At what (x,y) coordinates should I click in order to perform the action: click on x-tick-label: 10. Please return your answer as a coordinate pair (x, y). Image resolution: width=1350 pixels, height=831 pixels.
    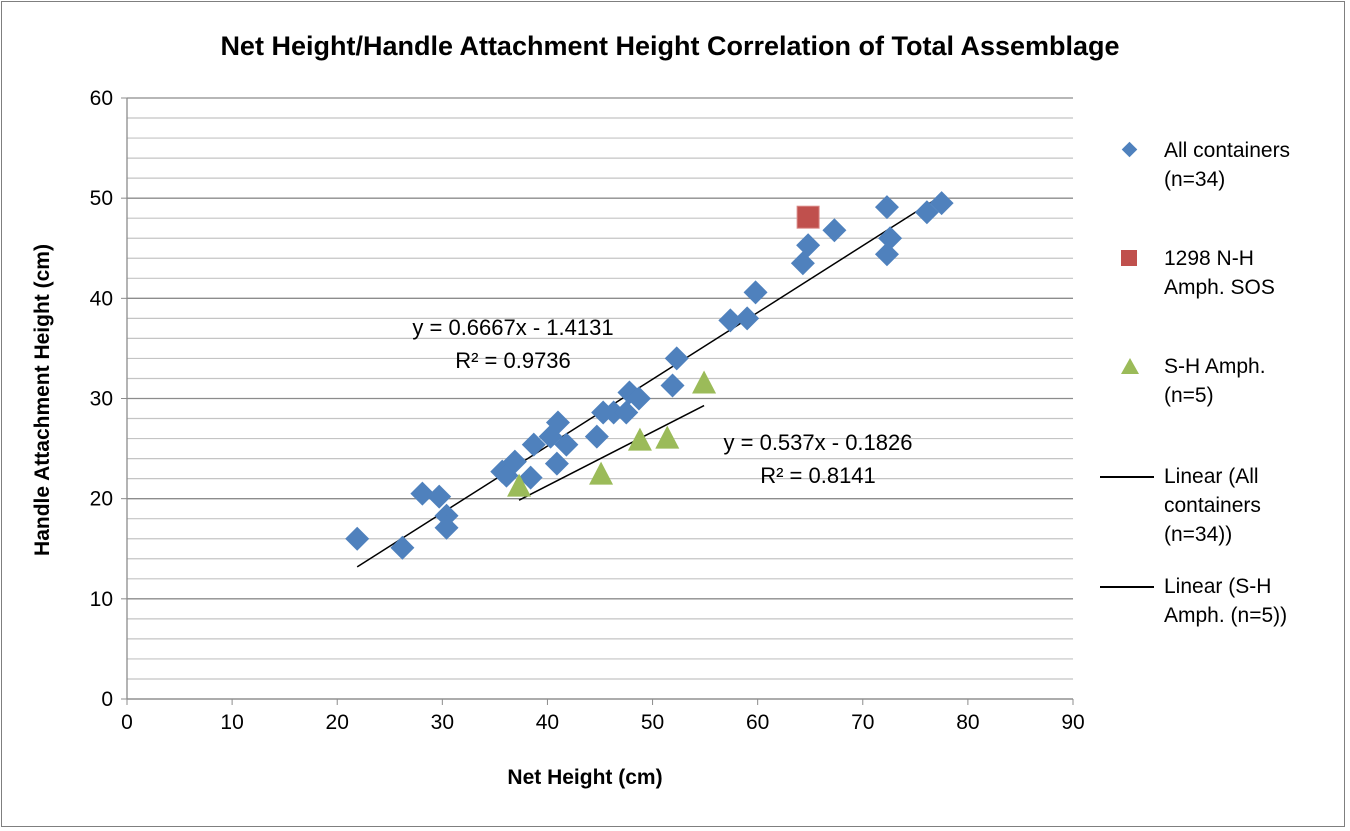
    Looking at the image, I should click on (231, 722).